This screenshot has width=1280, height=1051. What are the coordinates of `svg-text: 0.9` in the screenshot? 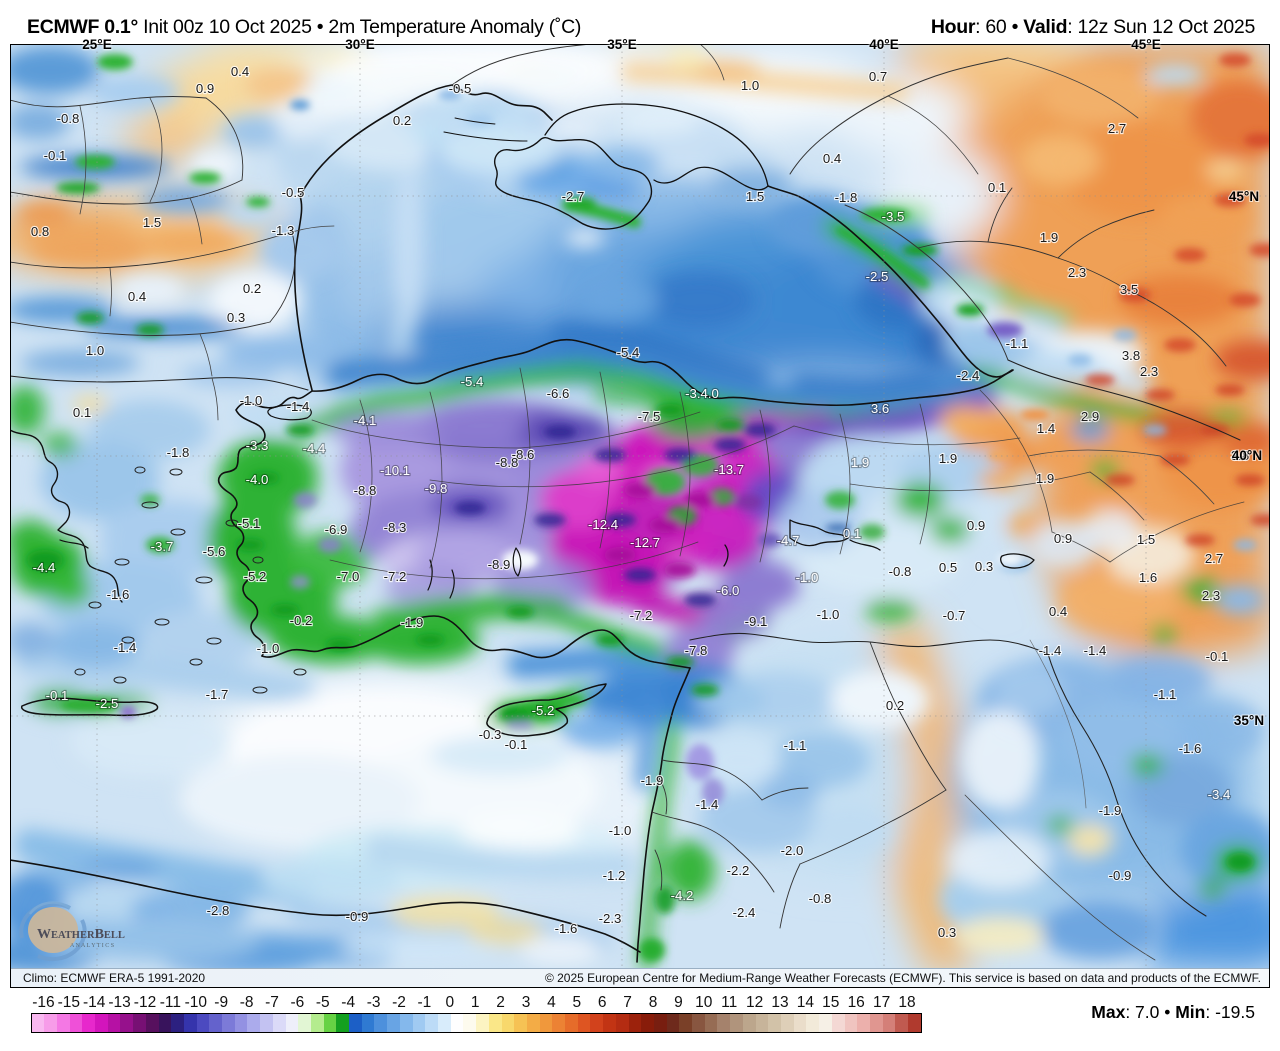 It's located at (1063, 538).